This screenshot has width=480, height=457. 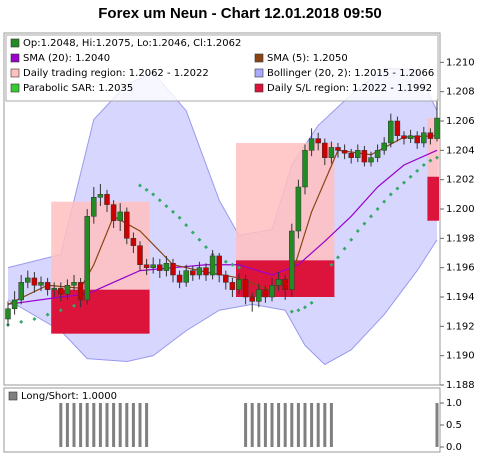 I want to click on legend-label: SMA (5): 1.2050, so click(x=307, y=58).